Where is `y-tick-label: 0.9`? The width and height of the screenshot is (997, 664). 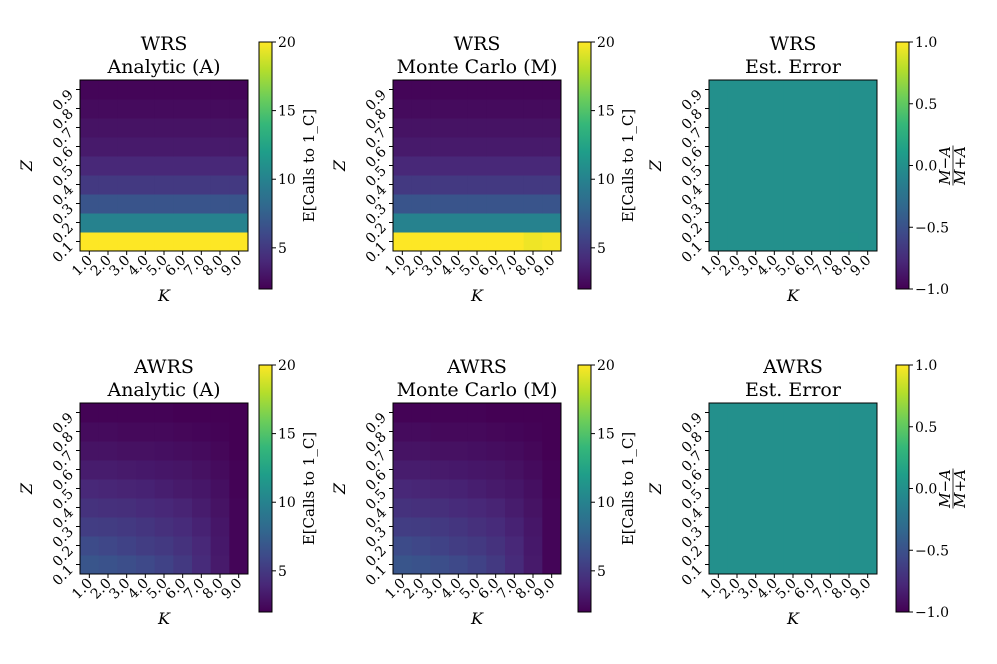
y-tick-label: 0.9 is located at coordinates (376, 423).